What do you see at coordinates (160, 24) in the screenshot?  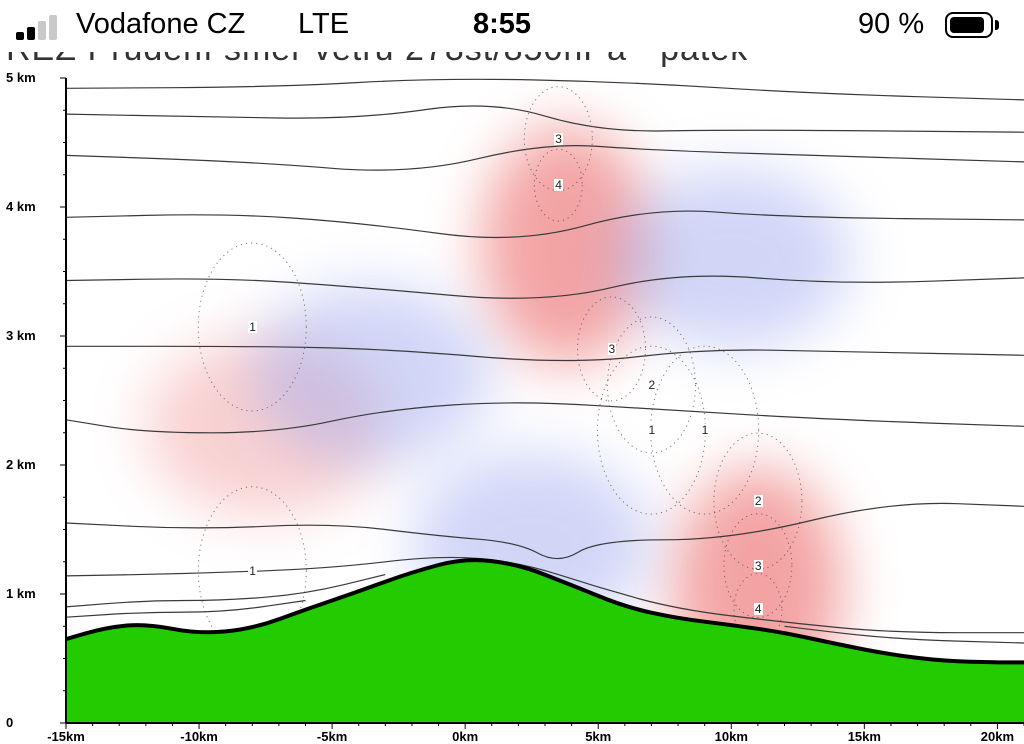 I see `carrier-name: Vodafone CZ` at bounding box center [160, 24].